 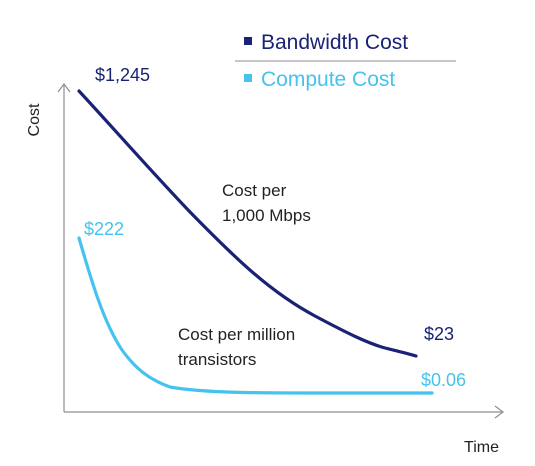 What do you see at coordinates (266, 215) in the screenshot?
I see `bandwidth-annotation-line-1: 1,000 Mbps` at bounding box center [266, 215].